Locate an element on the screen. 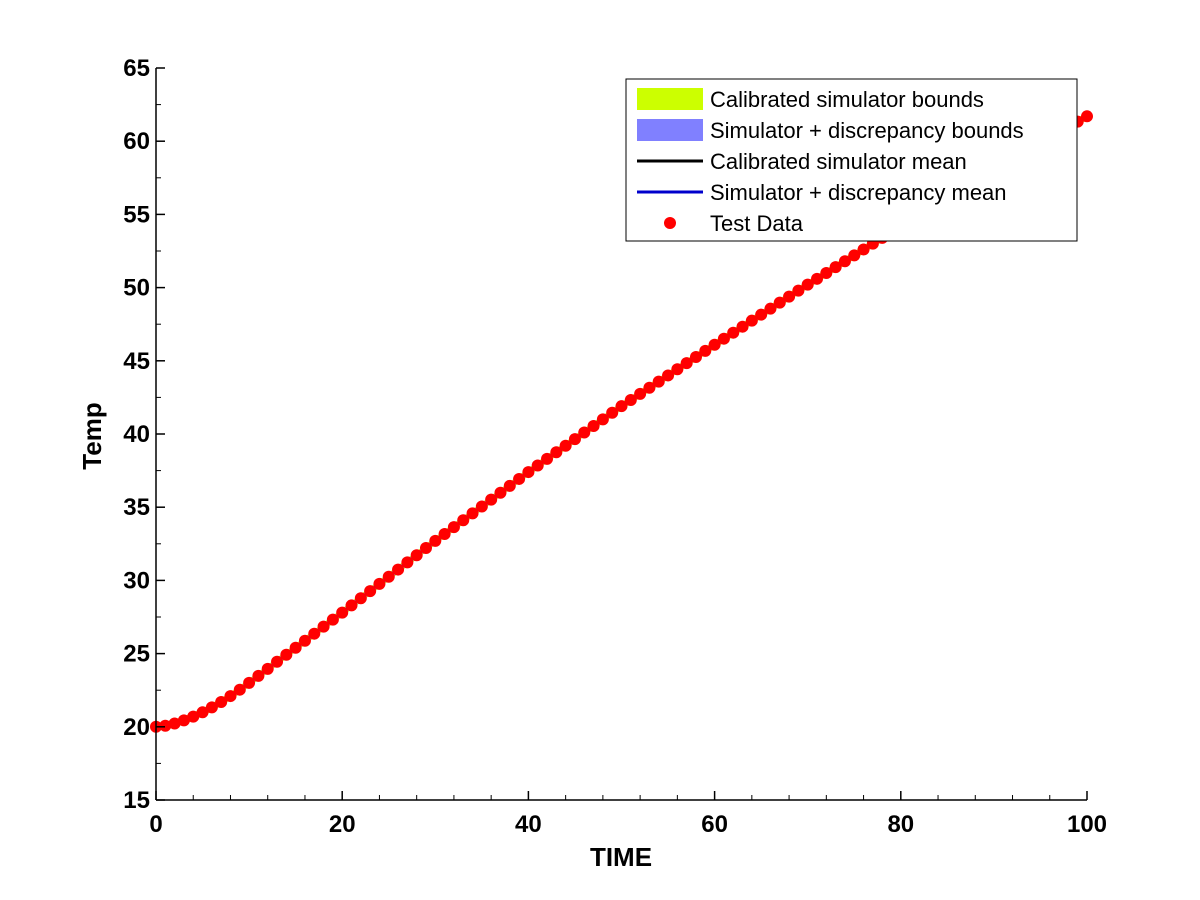 The image size is (1200, 900). x-tick-label: 20 is located at coordinates (342, 824).